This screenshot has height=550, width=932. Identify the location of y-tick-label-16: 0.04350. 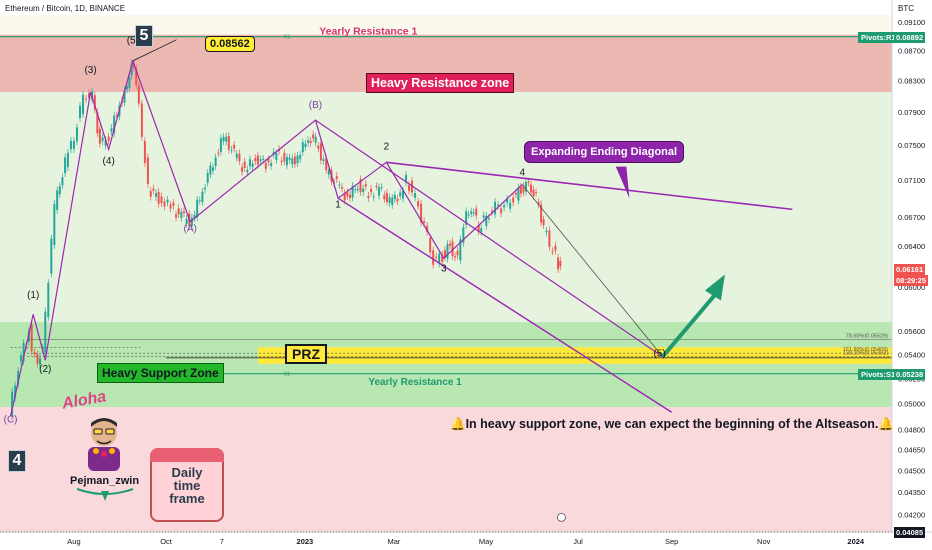
(911, 492).